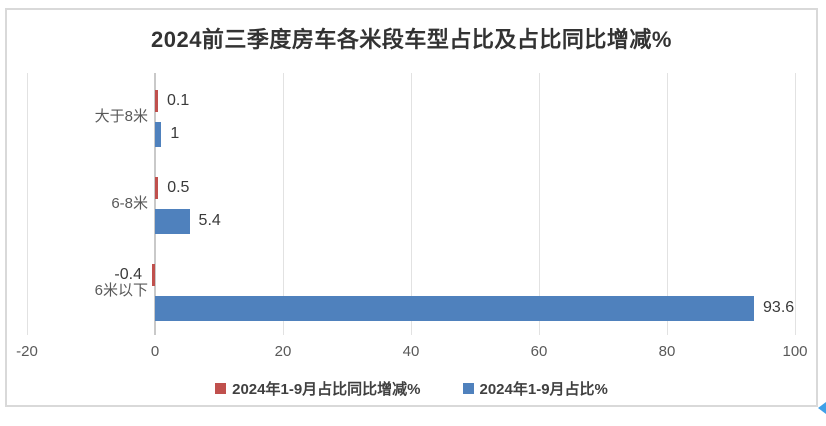 The image size is (826, 426). Describe the element at coordinates (822, 408) in the screenshot. I see `resize-handle-artifact` at that location.